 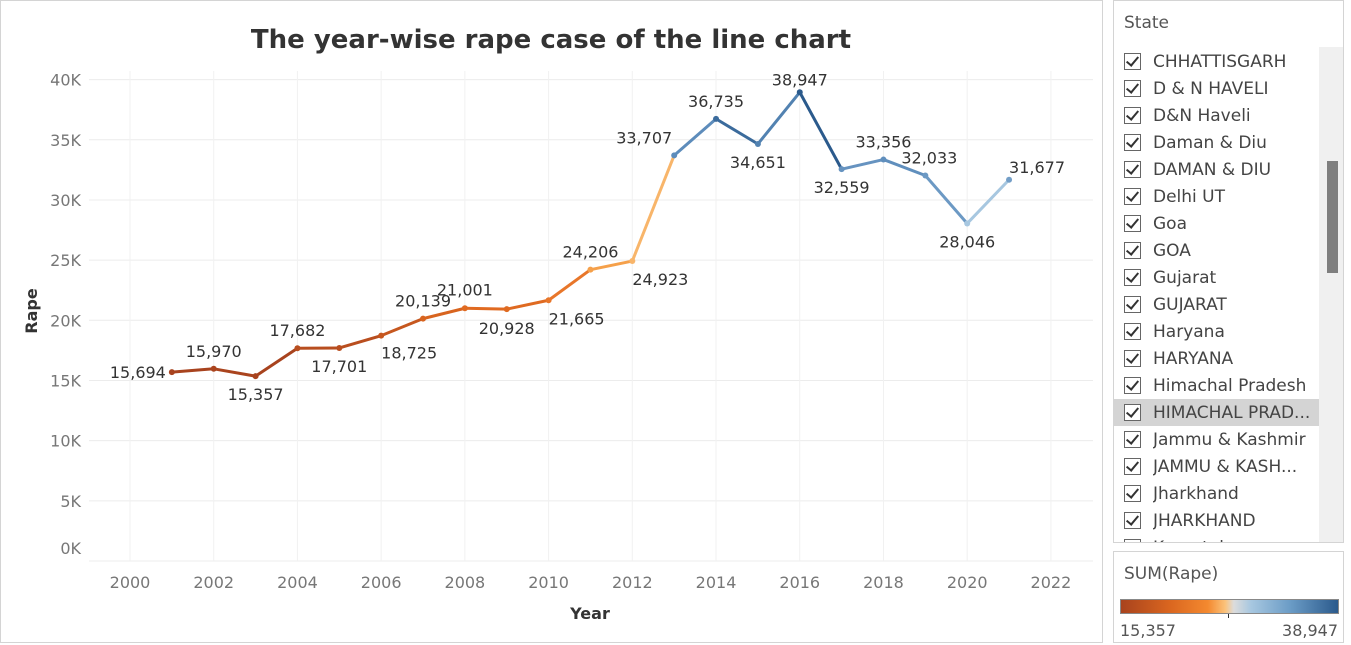 What do you see at coordinates (1216, 250) in the screenshot?
I see `state-filter-item: GOA` at bounding box center [1216, 250].